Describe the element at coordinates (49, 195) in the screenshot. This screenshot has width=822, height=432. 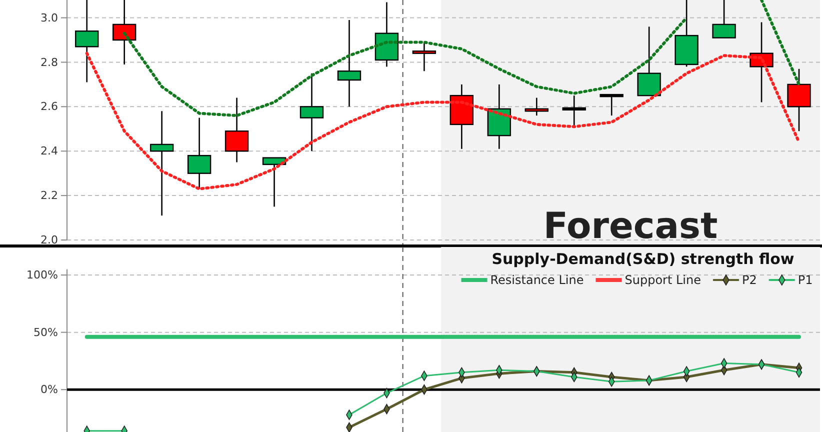
I see `y-tick-label: 2.2` at that location.